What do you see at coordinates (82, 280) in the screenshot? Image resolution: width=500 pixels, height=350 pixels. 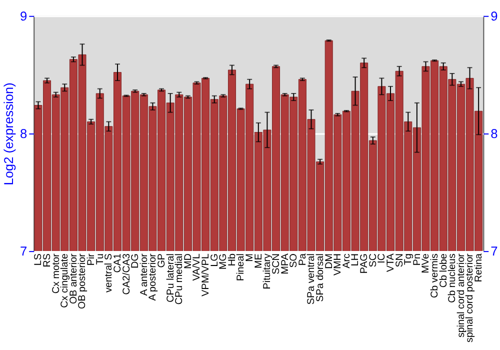 I see `x-tick-label: OB posterior` at bounding box center [82, 280].